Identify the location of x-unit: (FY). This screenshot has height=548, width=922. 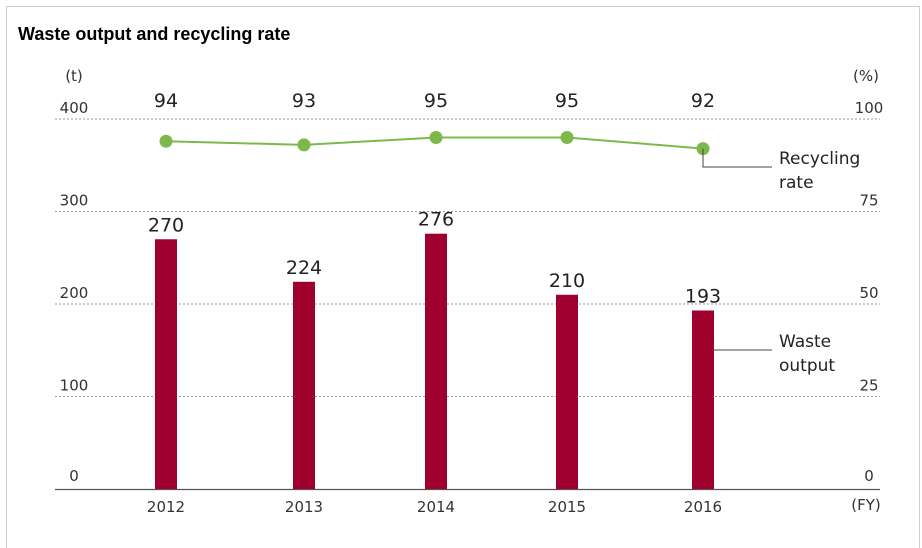
(866, 505).